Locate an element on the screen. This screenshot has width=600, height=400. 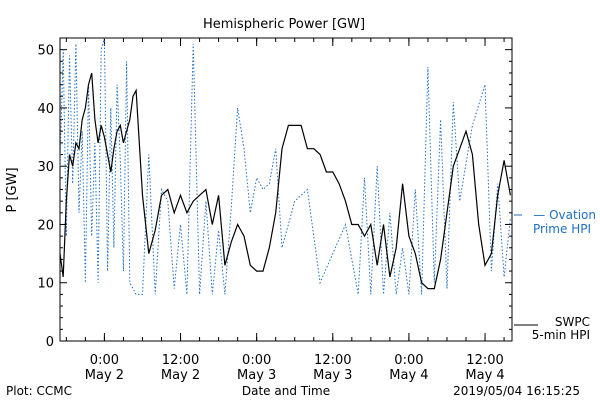
y-axis-label: P [GW] is located at coordinates (12, 189).